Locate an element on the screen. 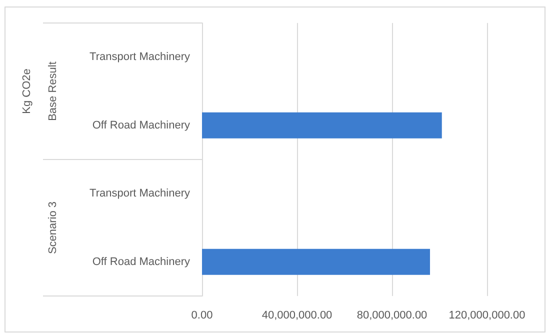 Image resolution: width=550 pixels, height=335 pixels. text: Base Result is located at coordinates (53, 91).